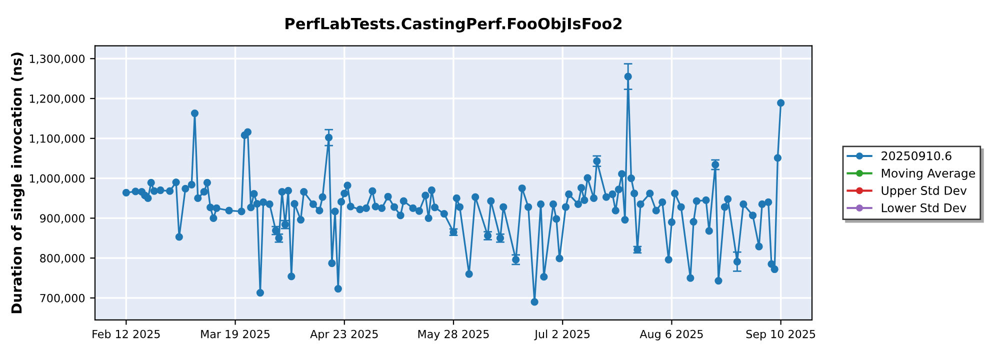 The width and height of the screenshot is (1000, 350). Describe the element at coordinates (924, 192) in the screenshot. I see `legend-label: Upper Std Dev` at that location.